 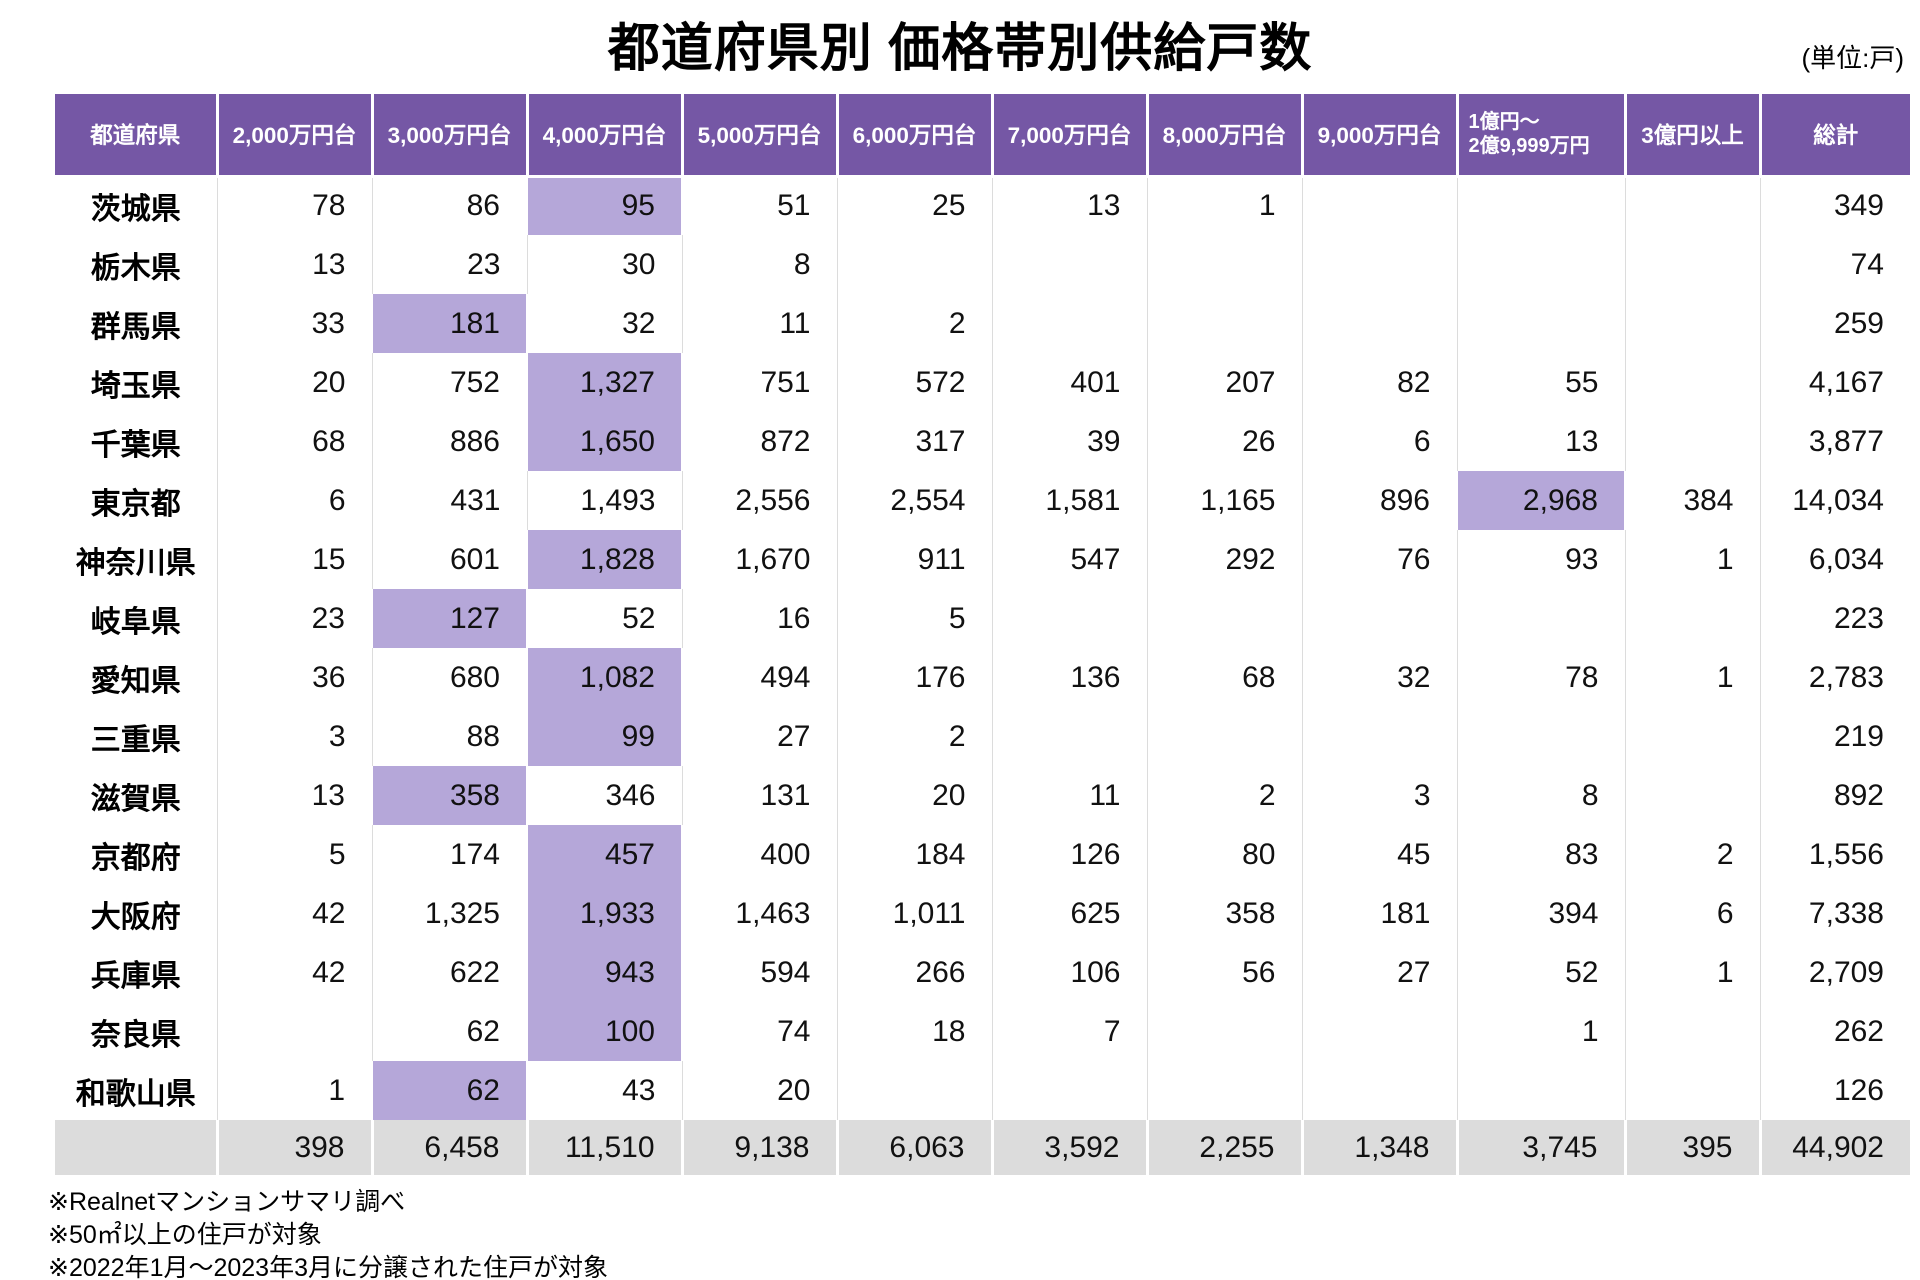 I want to click on value-cell: 56, so click(x=1225, y=972).